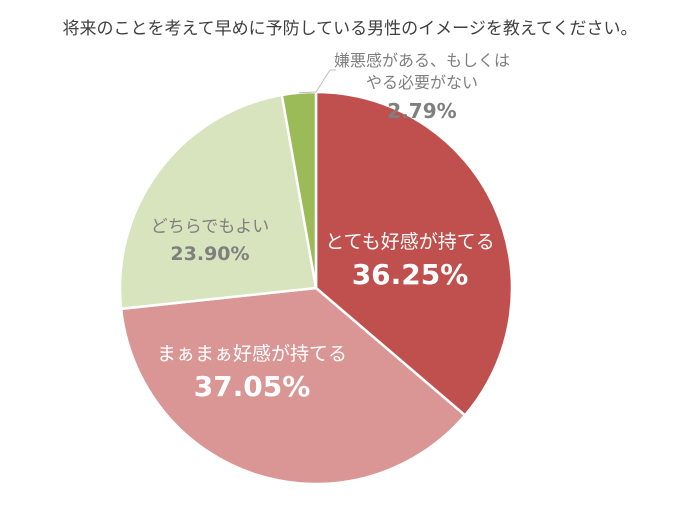 The image size is (700, 510). I want to click on chart-title: 将来のことを考えて早めに予防している男性のイメージを教えてください。, so click(350, 29).